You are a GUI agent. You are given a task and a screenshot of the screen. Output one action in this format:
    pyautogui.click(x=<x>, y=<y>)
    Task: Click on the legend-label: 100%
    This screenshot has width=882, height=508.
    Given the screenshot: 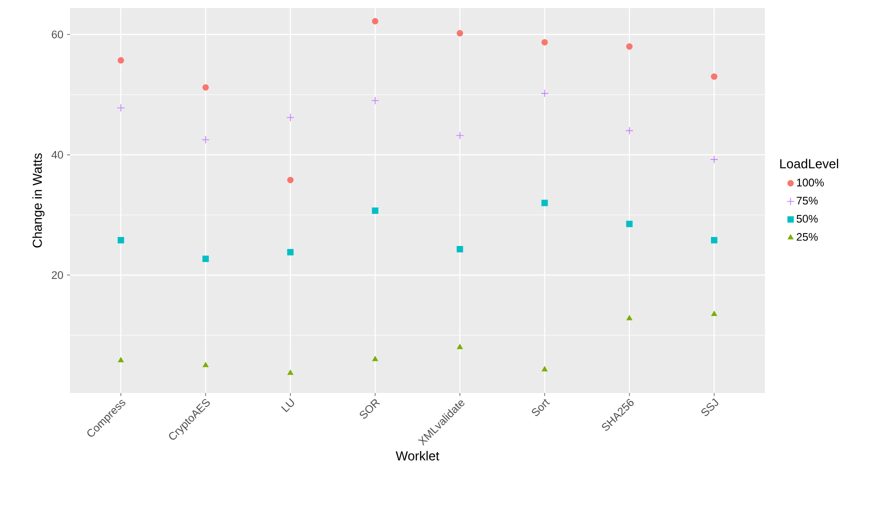 What is the action you would take?
    pyautogui.click(x=810, y=182)
    